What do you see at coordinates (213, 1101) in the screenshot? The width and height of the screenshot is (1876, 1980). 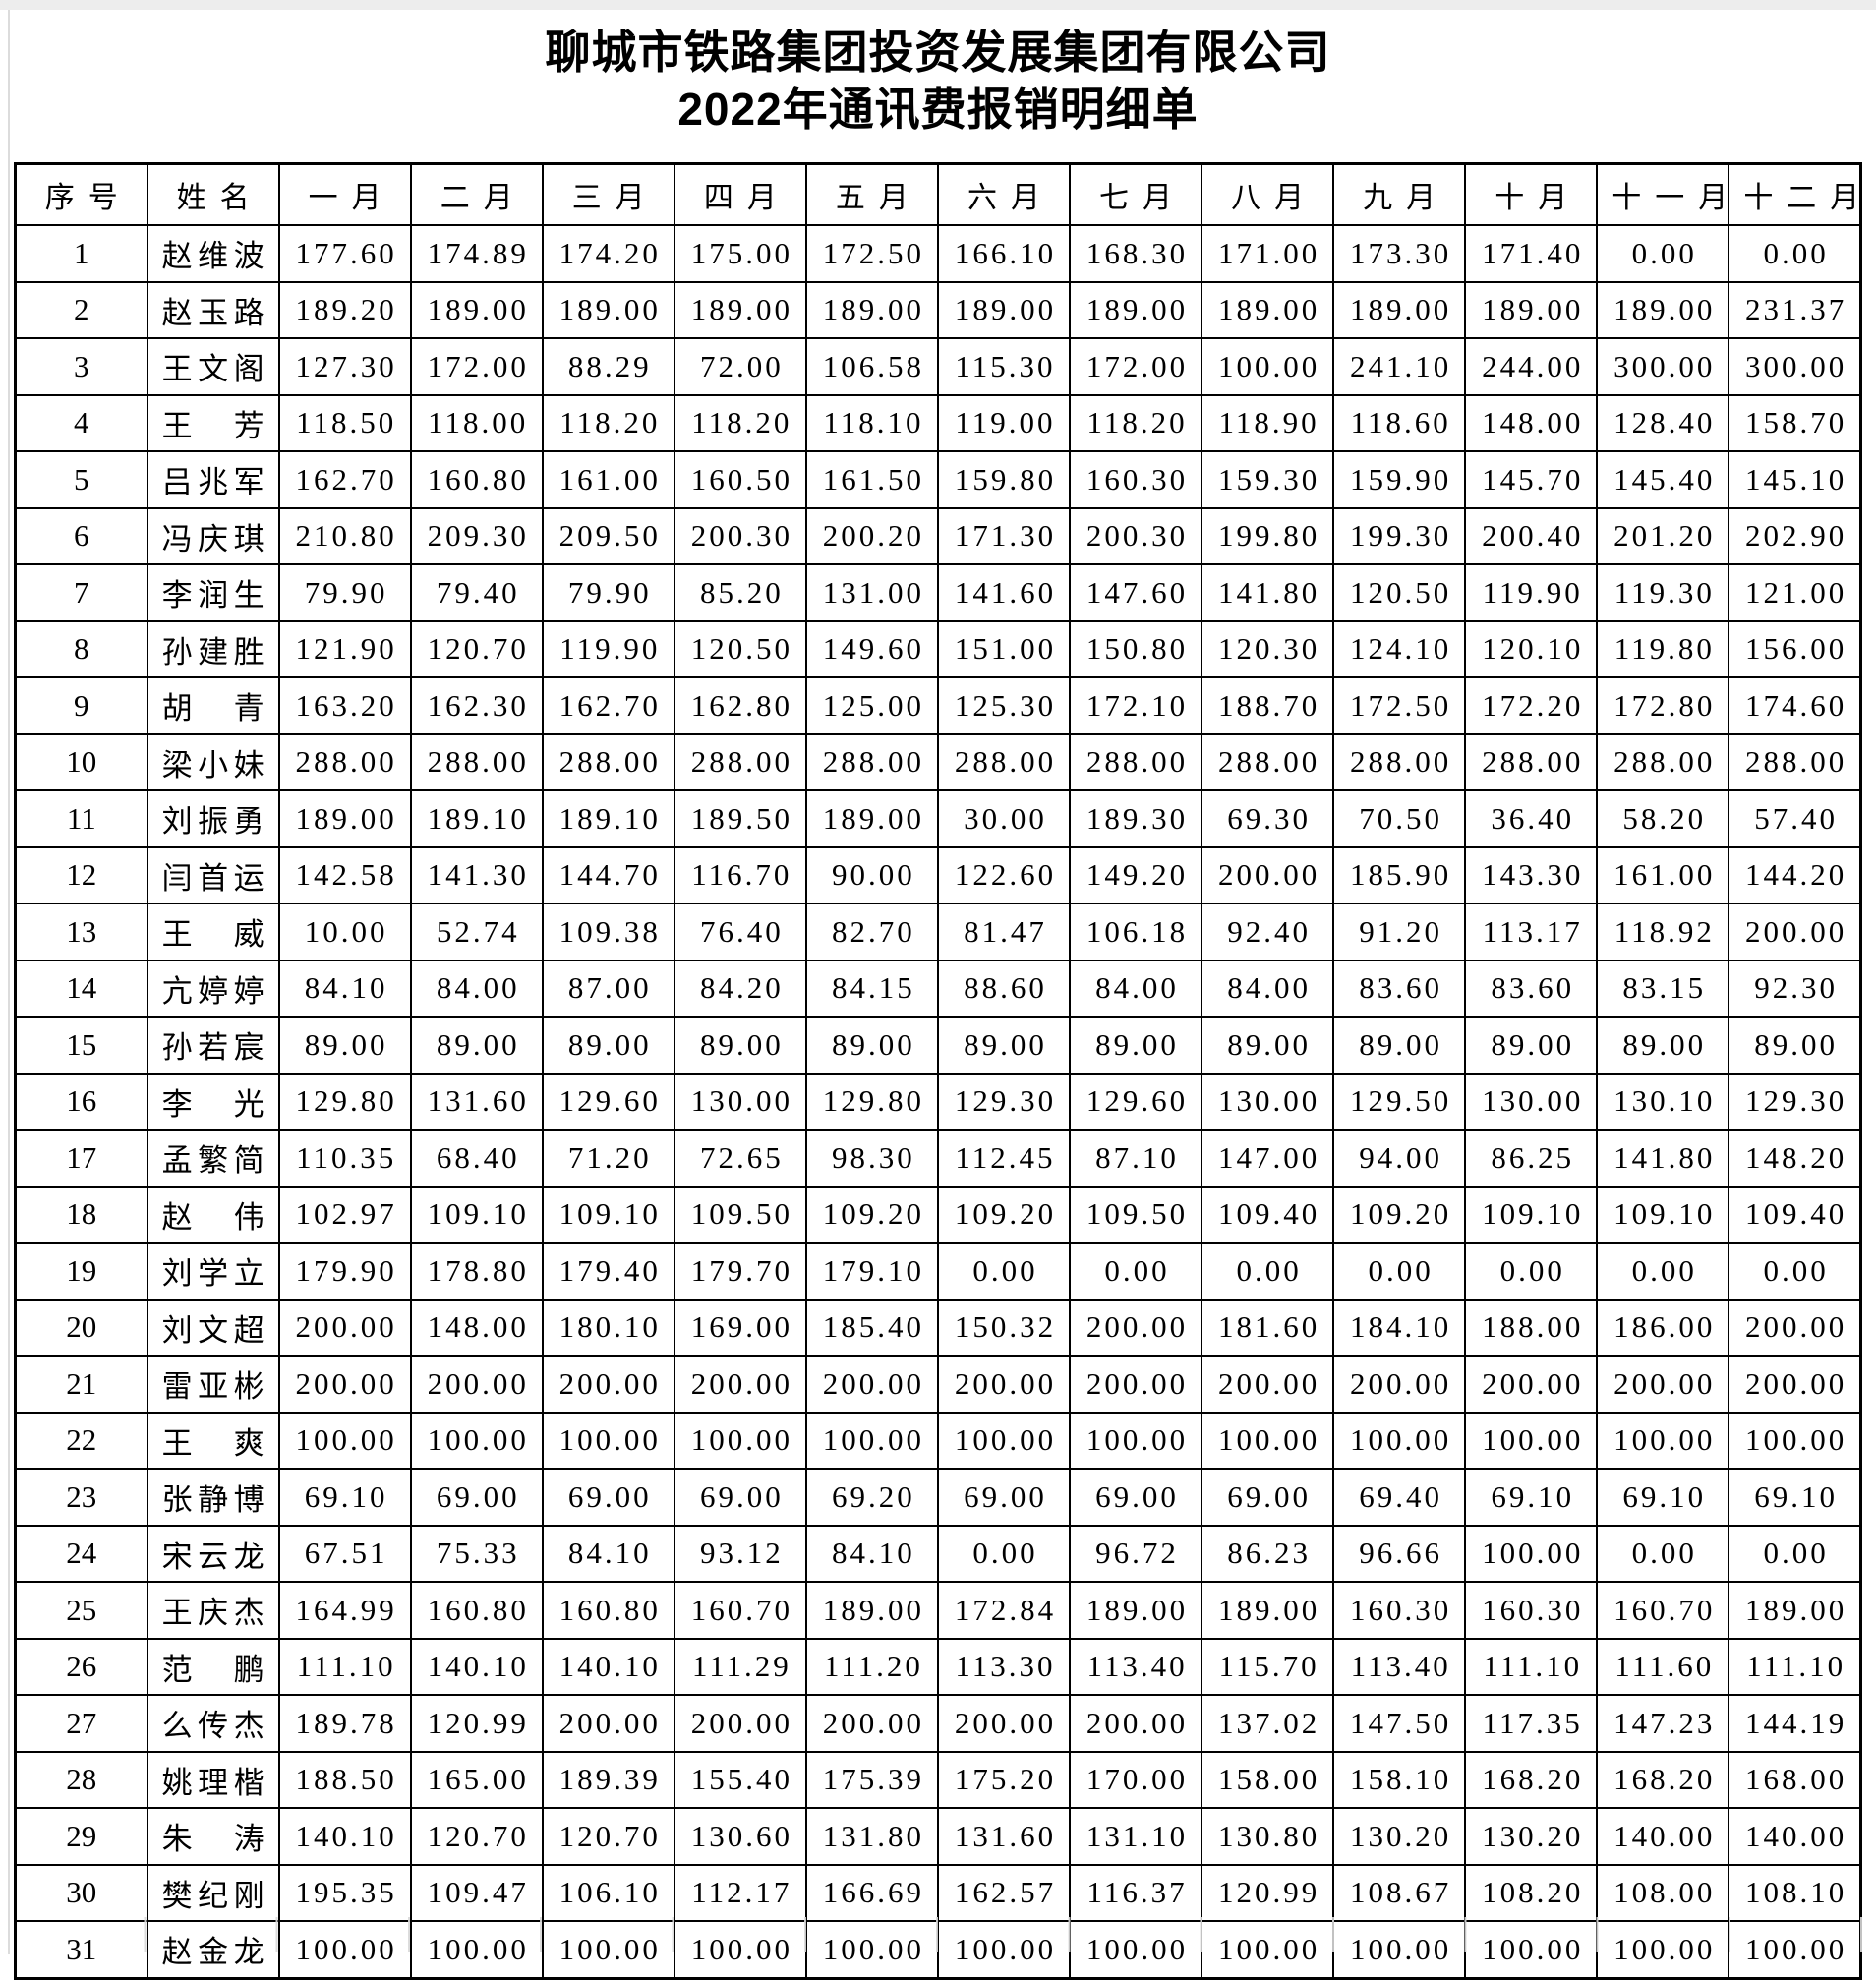 I see `employee-name: 李光` at bounding box center [213, 1101].